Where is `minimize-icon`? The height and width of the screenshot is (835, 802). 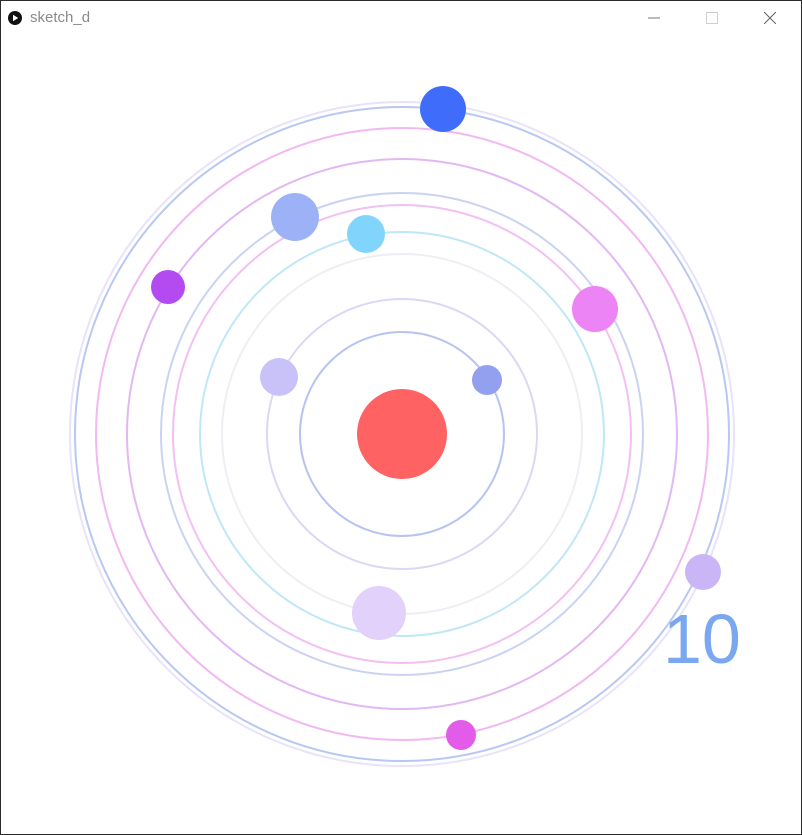 minimize-icon is located at coordinates (654, 18).